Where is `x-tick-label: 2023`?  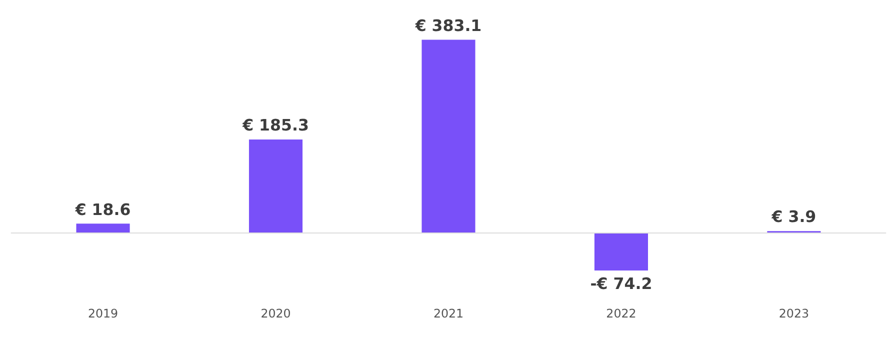
x-tick-label: 2023 is located at coordinates (794, 313).